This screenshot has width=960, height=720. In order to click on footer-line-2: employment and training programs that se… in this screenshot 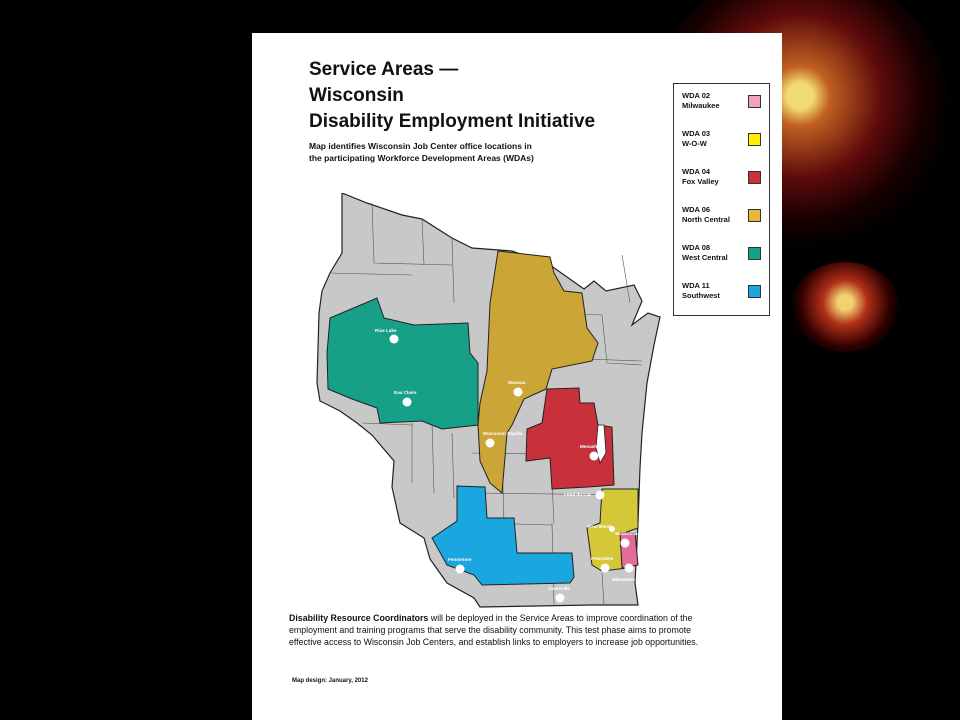, I will do `click(490, 630)`.